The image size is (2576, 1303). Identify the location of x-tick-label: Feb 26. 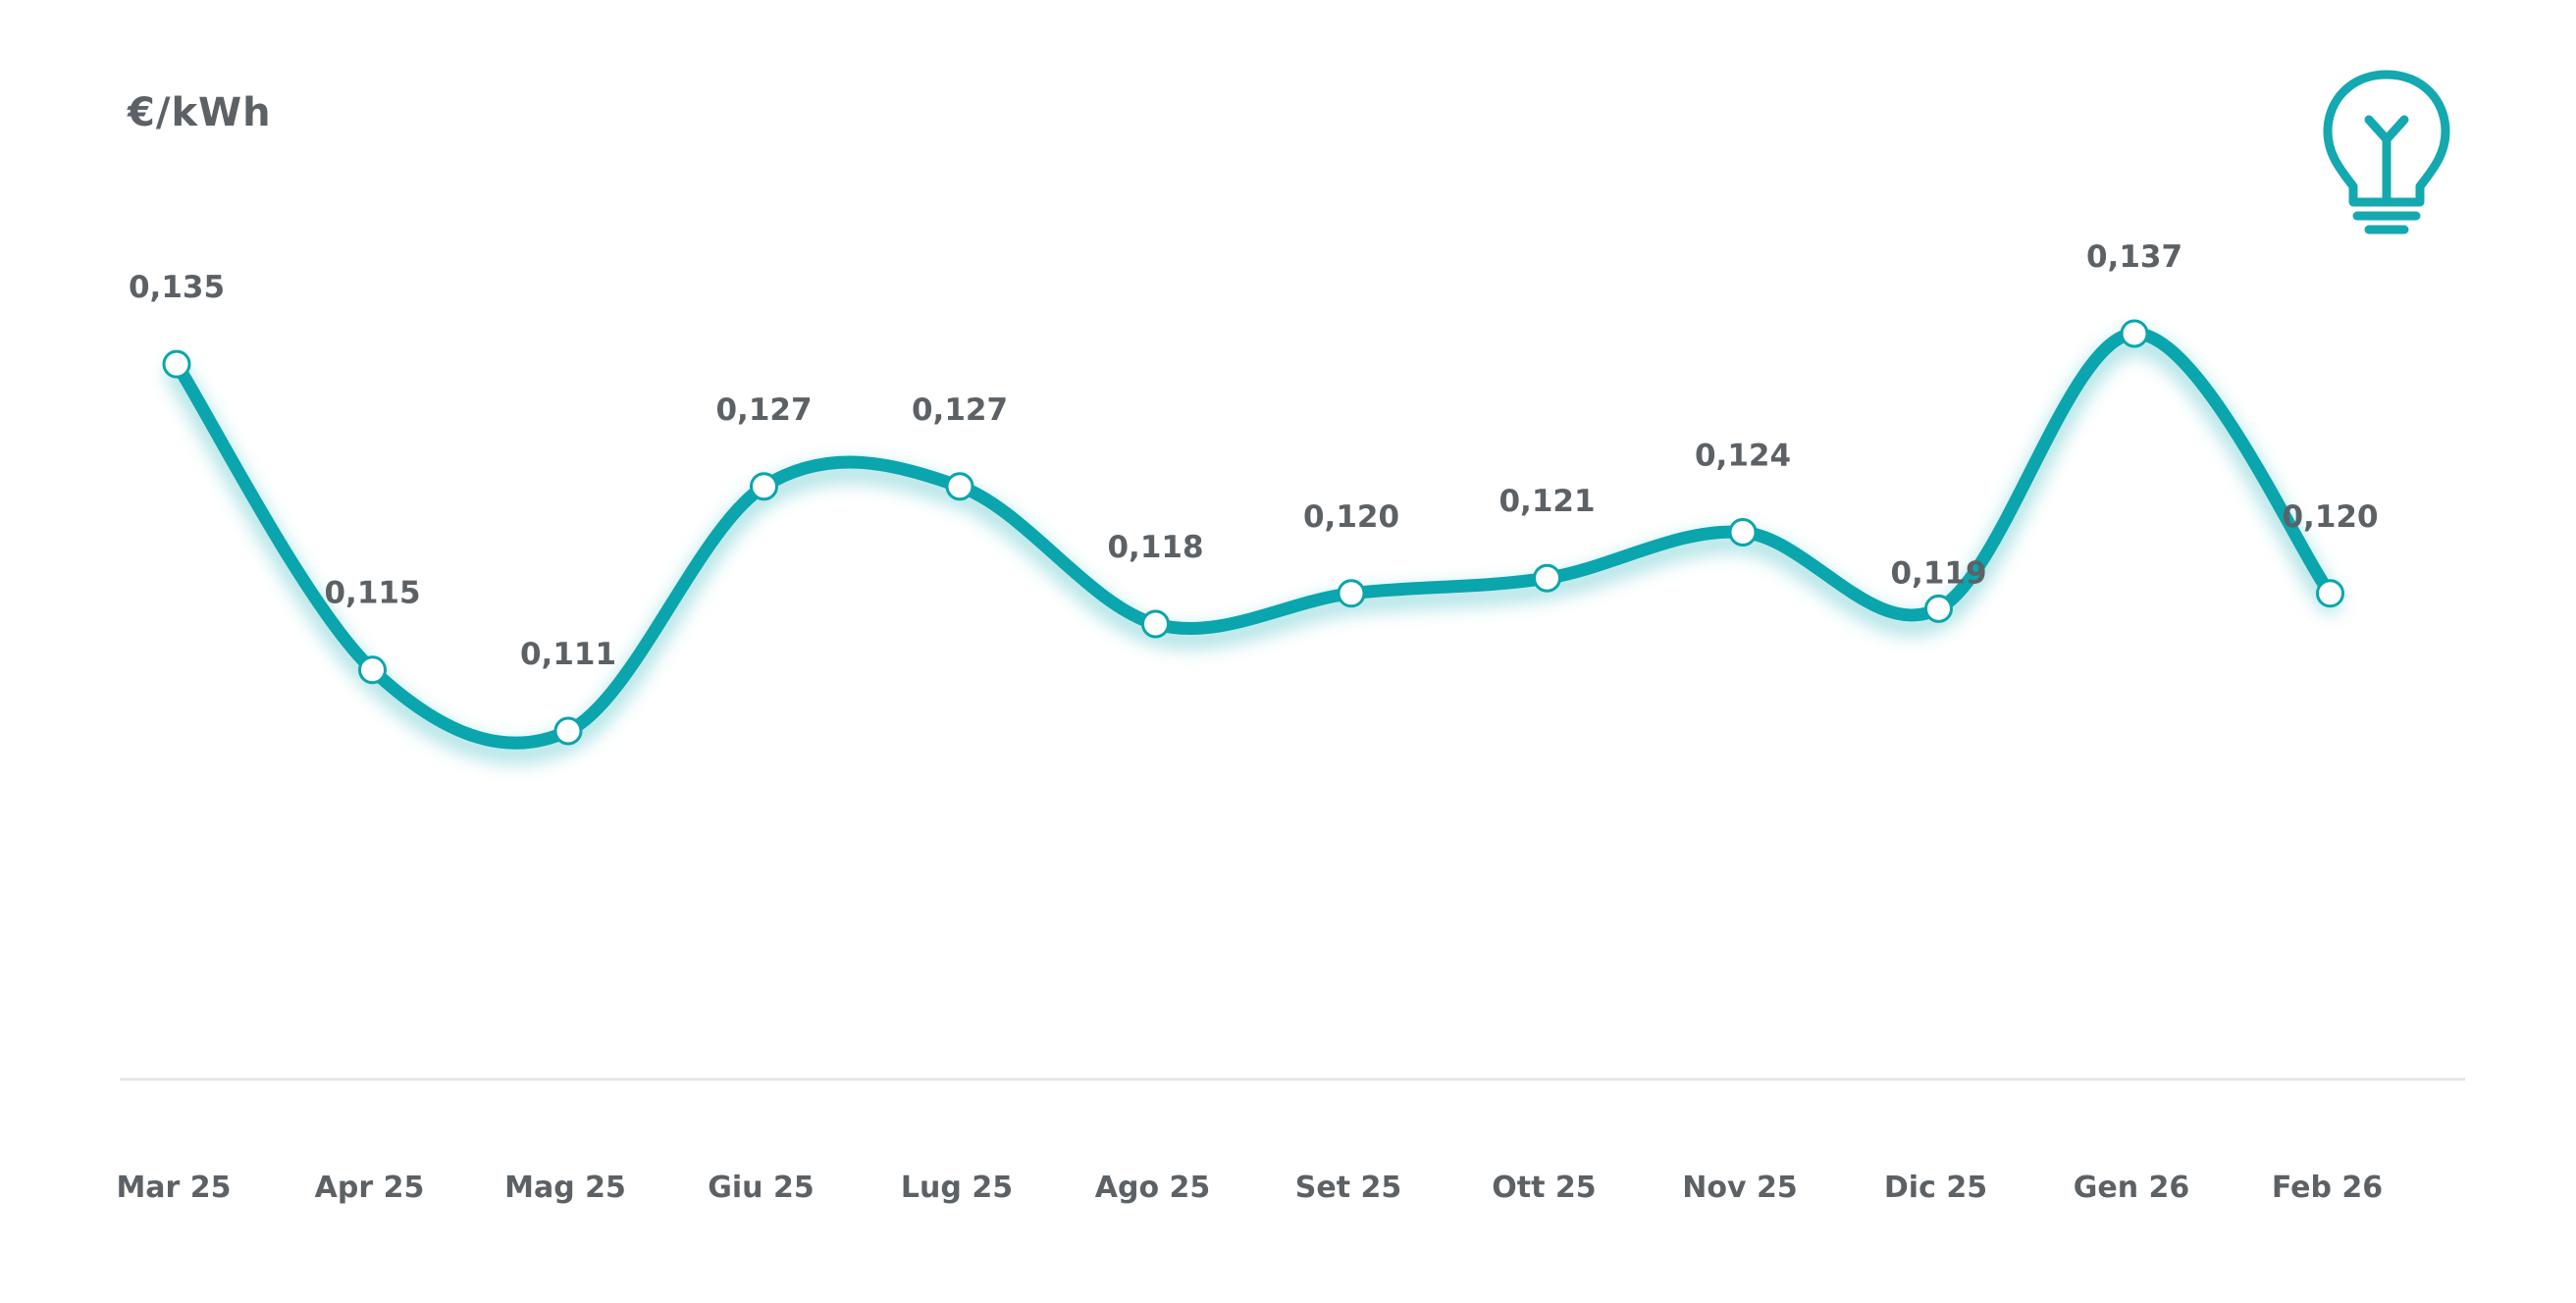
(2327, 1188).